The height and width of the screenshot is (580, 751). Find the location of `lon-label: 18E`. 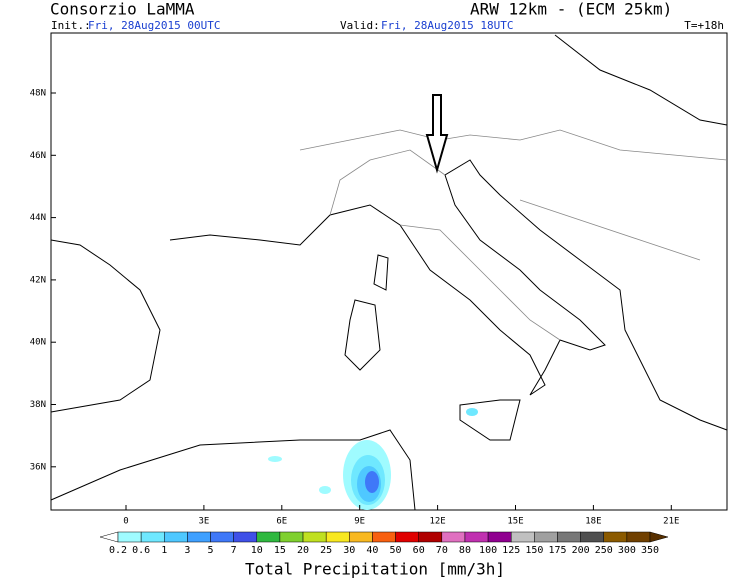

lon-label: 18E is located at coordinates (593, 522).